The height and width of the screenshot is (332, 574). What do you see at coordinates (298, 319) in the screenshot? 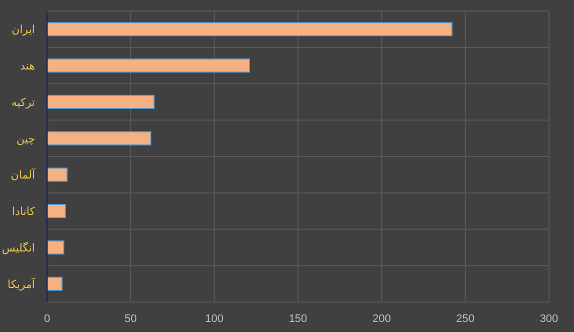
I see `x-tick-label: 150` at bounding box center [298, 319].